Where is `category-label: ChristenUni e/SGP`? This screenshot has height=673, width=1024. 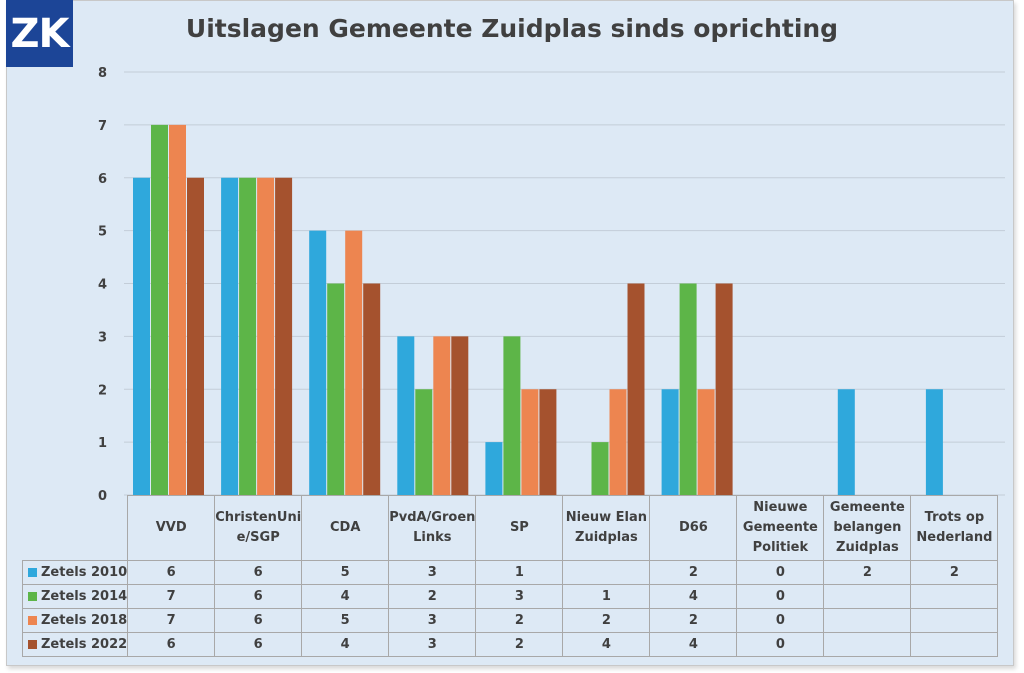
category-label: ChristenUni e/SGP is located at coordinates (258, 528).